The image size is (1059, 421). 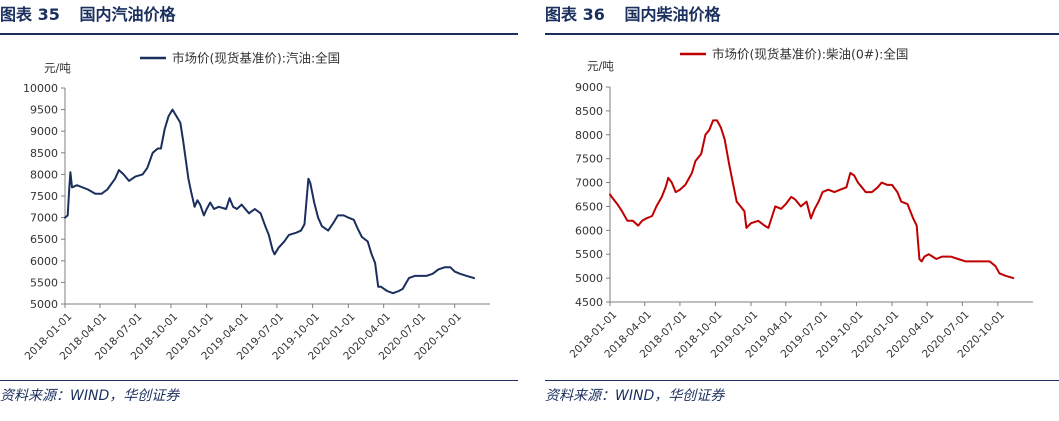 I want to click on figure-number: 35, so click(x=48, y=14).